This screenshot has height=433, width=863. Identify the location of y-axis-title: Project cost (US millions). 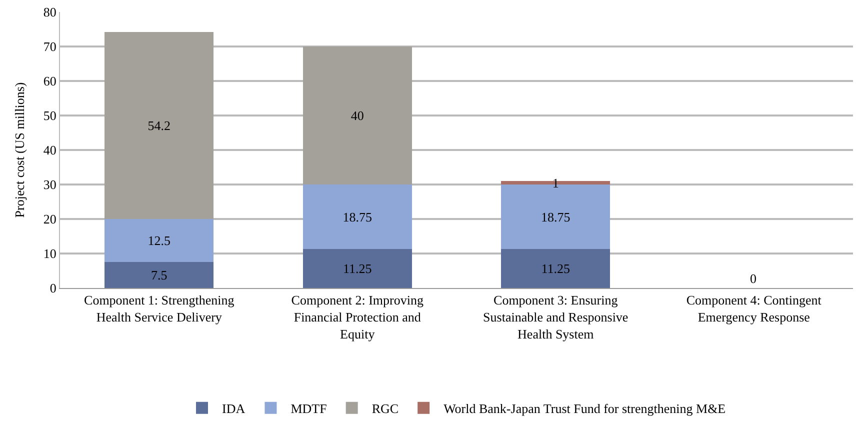
(19, 150).